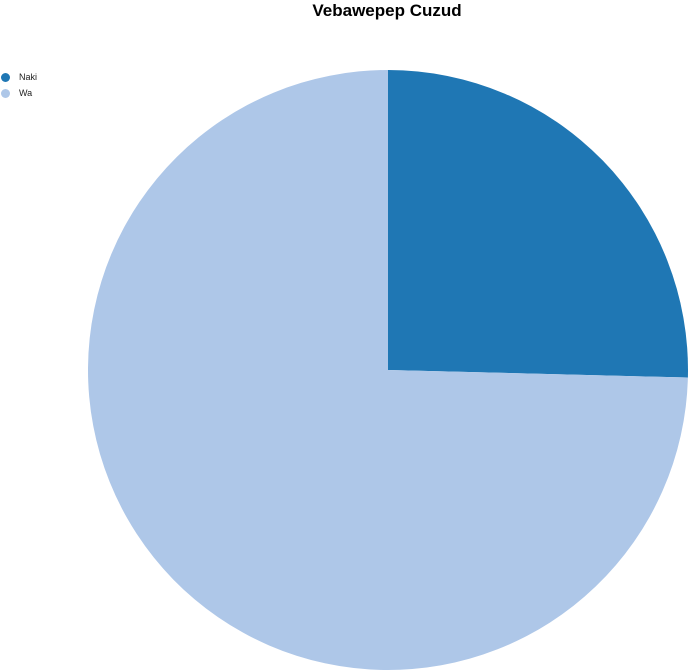 This screenshot has height=671, width=688. Describe the element at coordinates (5, 93) in the screenshot. I see `legend-swatch-wa` at that location.